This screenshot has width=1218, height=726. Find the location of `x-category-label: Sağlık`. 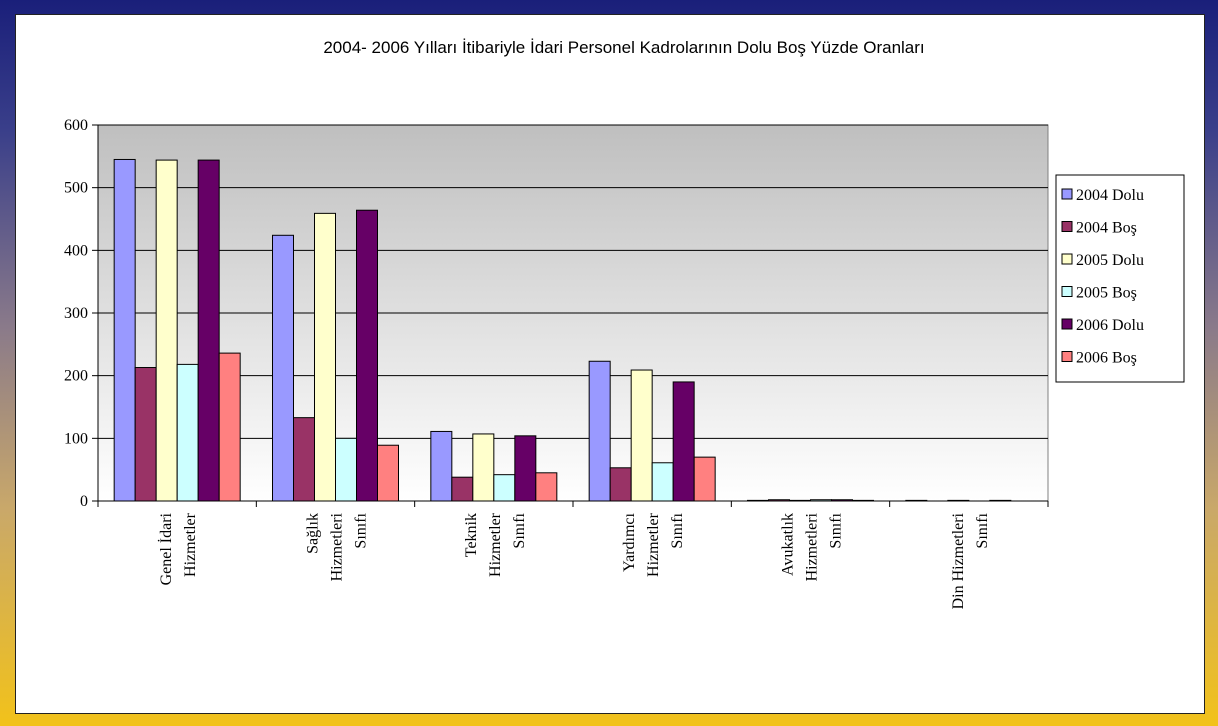

x-category-label: Sağlık is located at coordinates (313, 533).